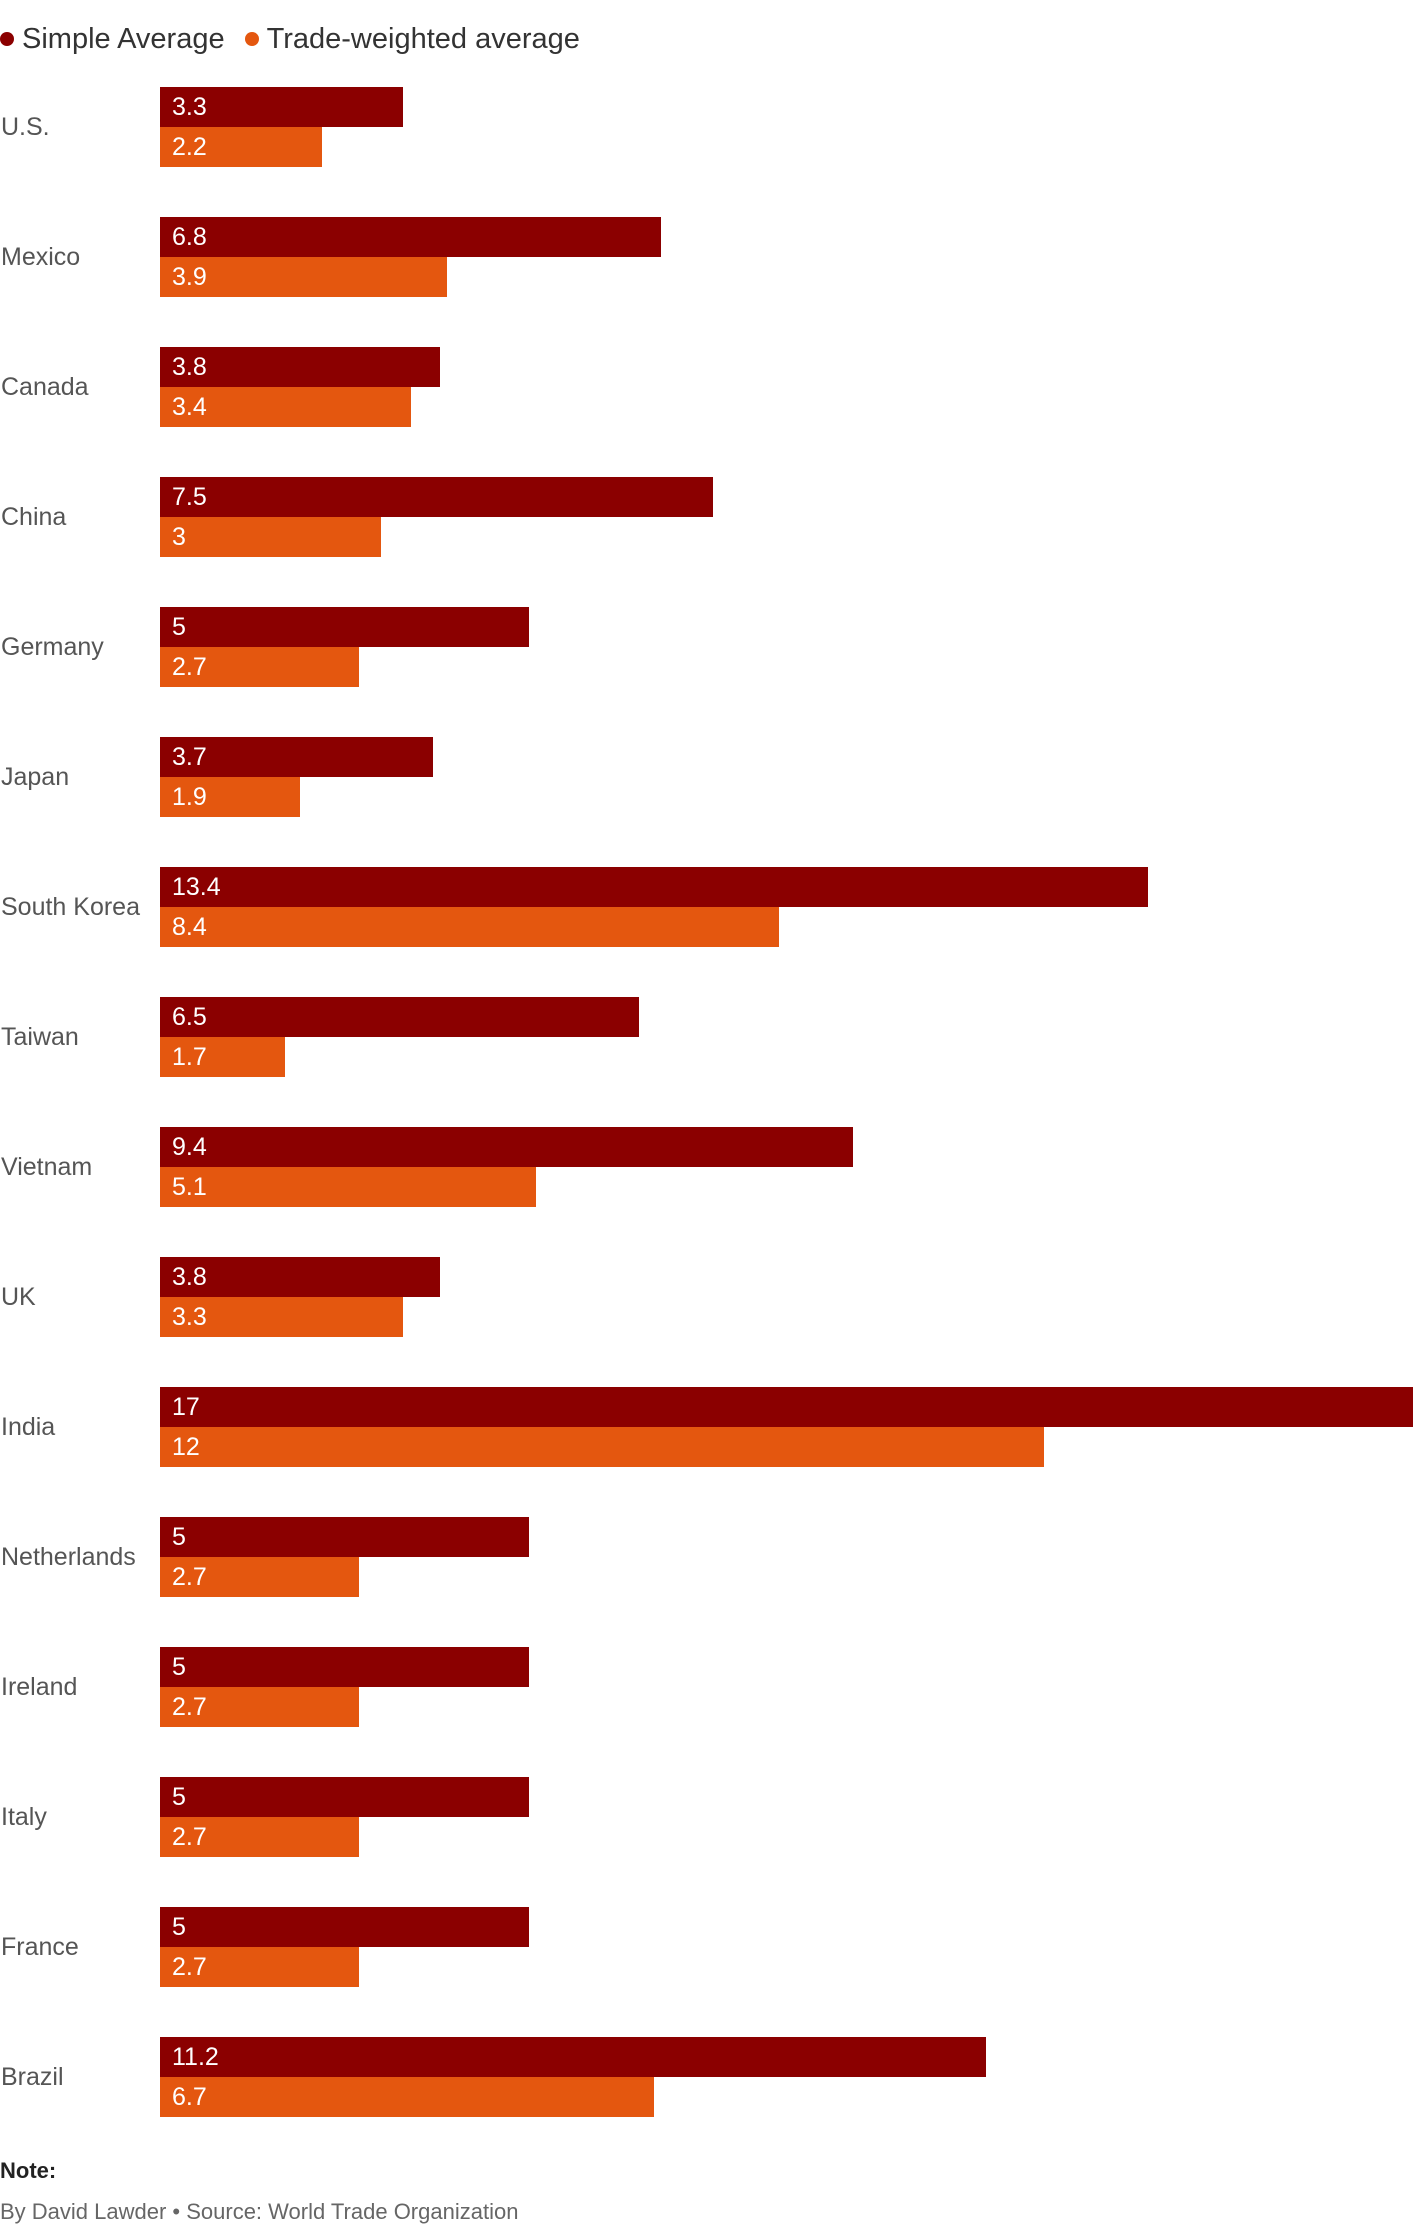 This screenshot has width=1419, height=2229. Describe the element at coordinates (602, 1447) in the screenshot. I see `bar-trade-weighted-average: 12` at that location.